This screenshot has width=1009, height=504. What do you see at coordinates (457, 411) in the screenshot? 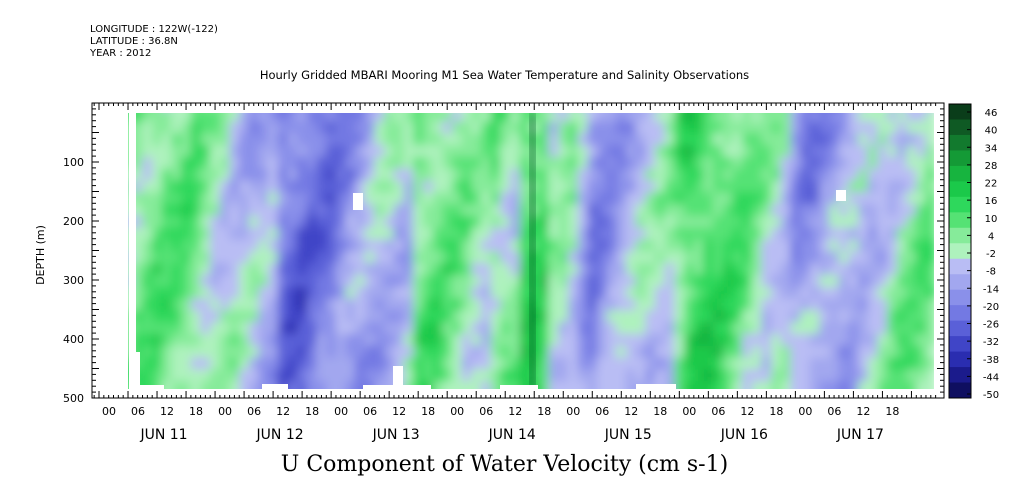
I see `x-hour-label: 00` at bounding box center [457, 411].